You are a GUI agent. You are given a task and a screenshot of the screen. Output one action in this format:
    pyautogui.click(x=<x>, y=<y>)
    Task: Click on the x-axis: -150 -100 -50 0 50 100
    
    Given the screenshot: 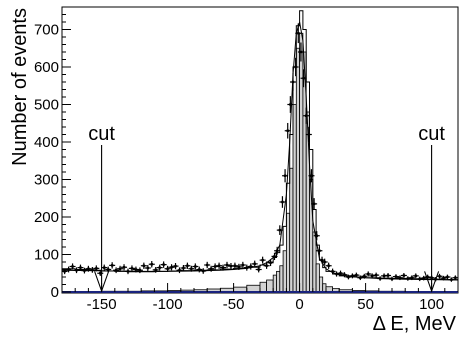 What is the action you would take?
    pyautogui.click(x=260, y=298)
    